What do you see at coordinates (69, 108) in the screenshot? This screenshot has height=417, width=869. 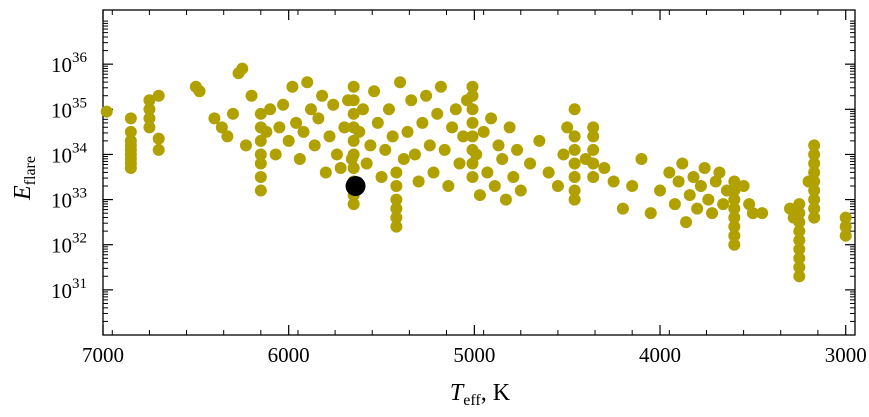 I see `y-tick-label: 1035` at bounding box center [69, 108].